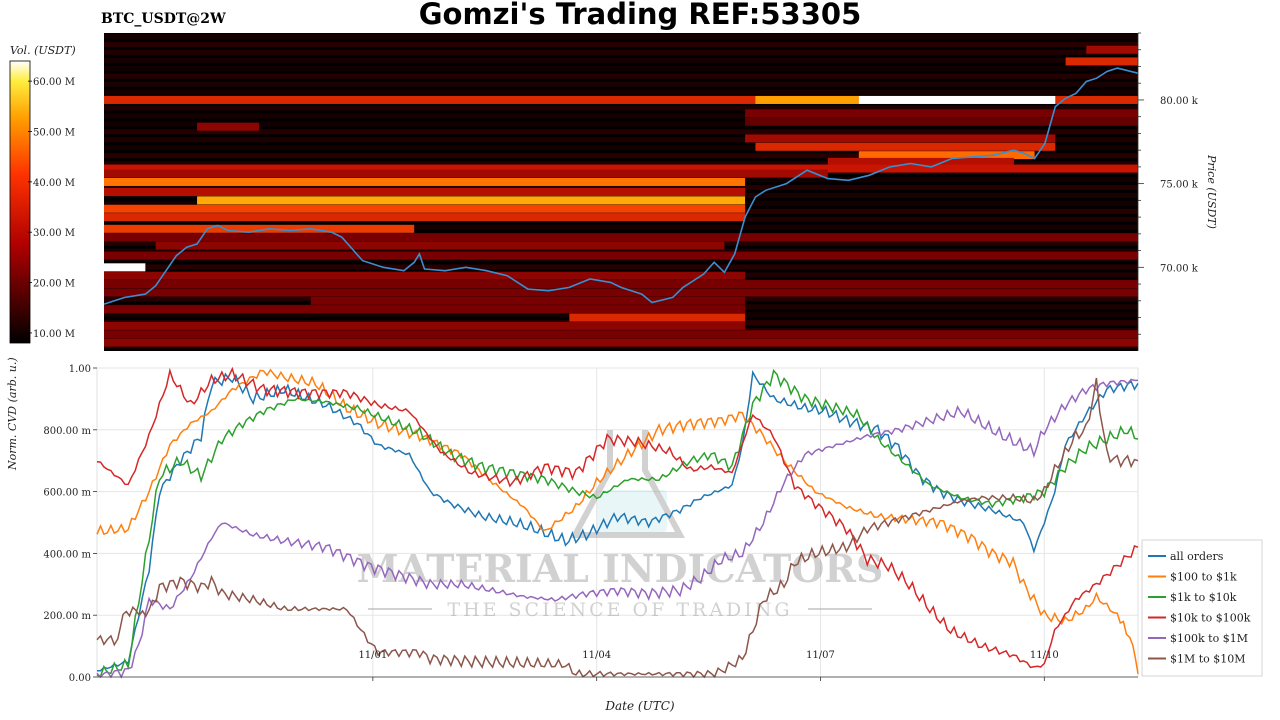 The image size is (1280, 720). I want to click on colorbar-tick-label: 10.00 M, so click(54, 334).